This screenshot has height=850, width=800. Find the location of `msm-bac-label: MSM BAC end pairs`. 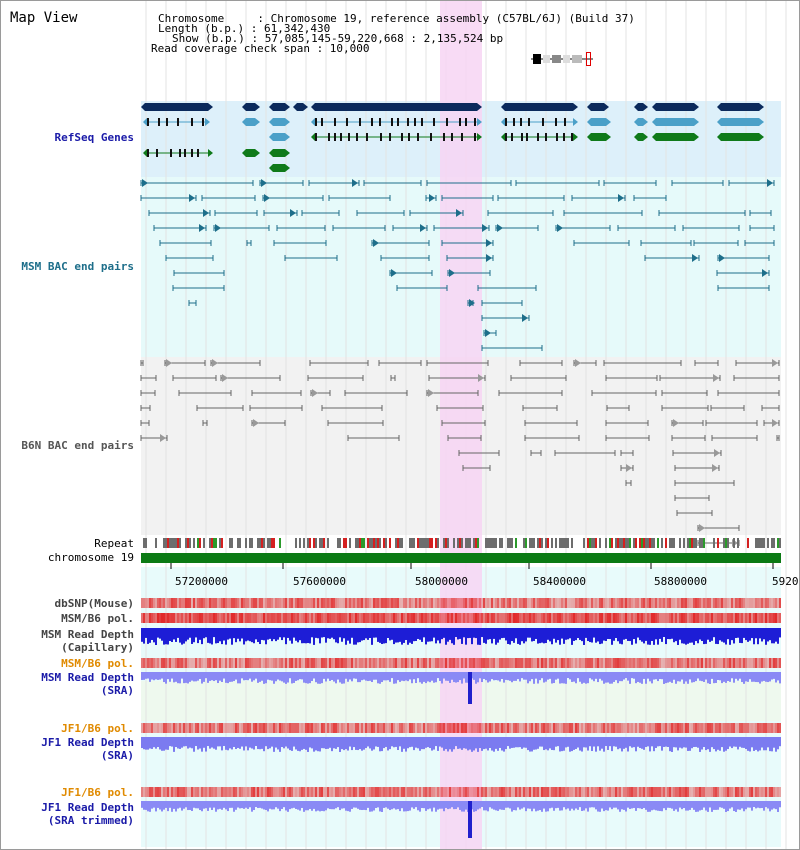

msm-bac-label: MSM BAC end pairs is located at coordinates (77, 266).